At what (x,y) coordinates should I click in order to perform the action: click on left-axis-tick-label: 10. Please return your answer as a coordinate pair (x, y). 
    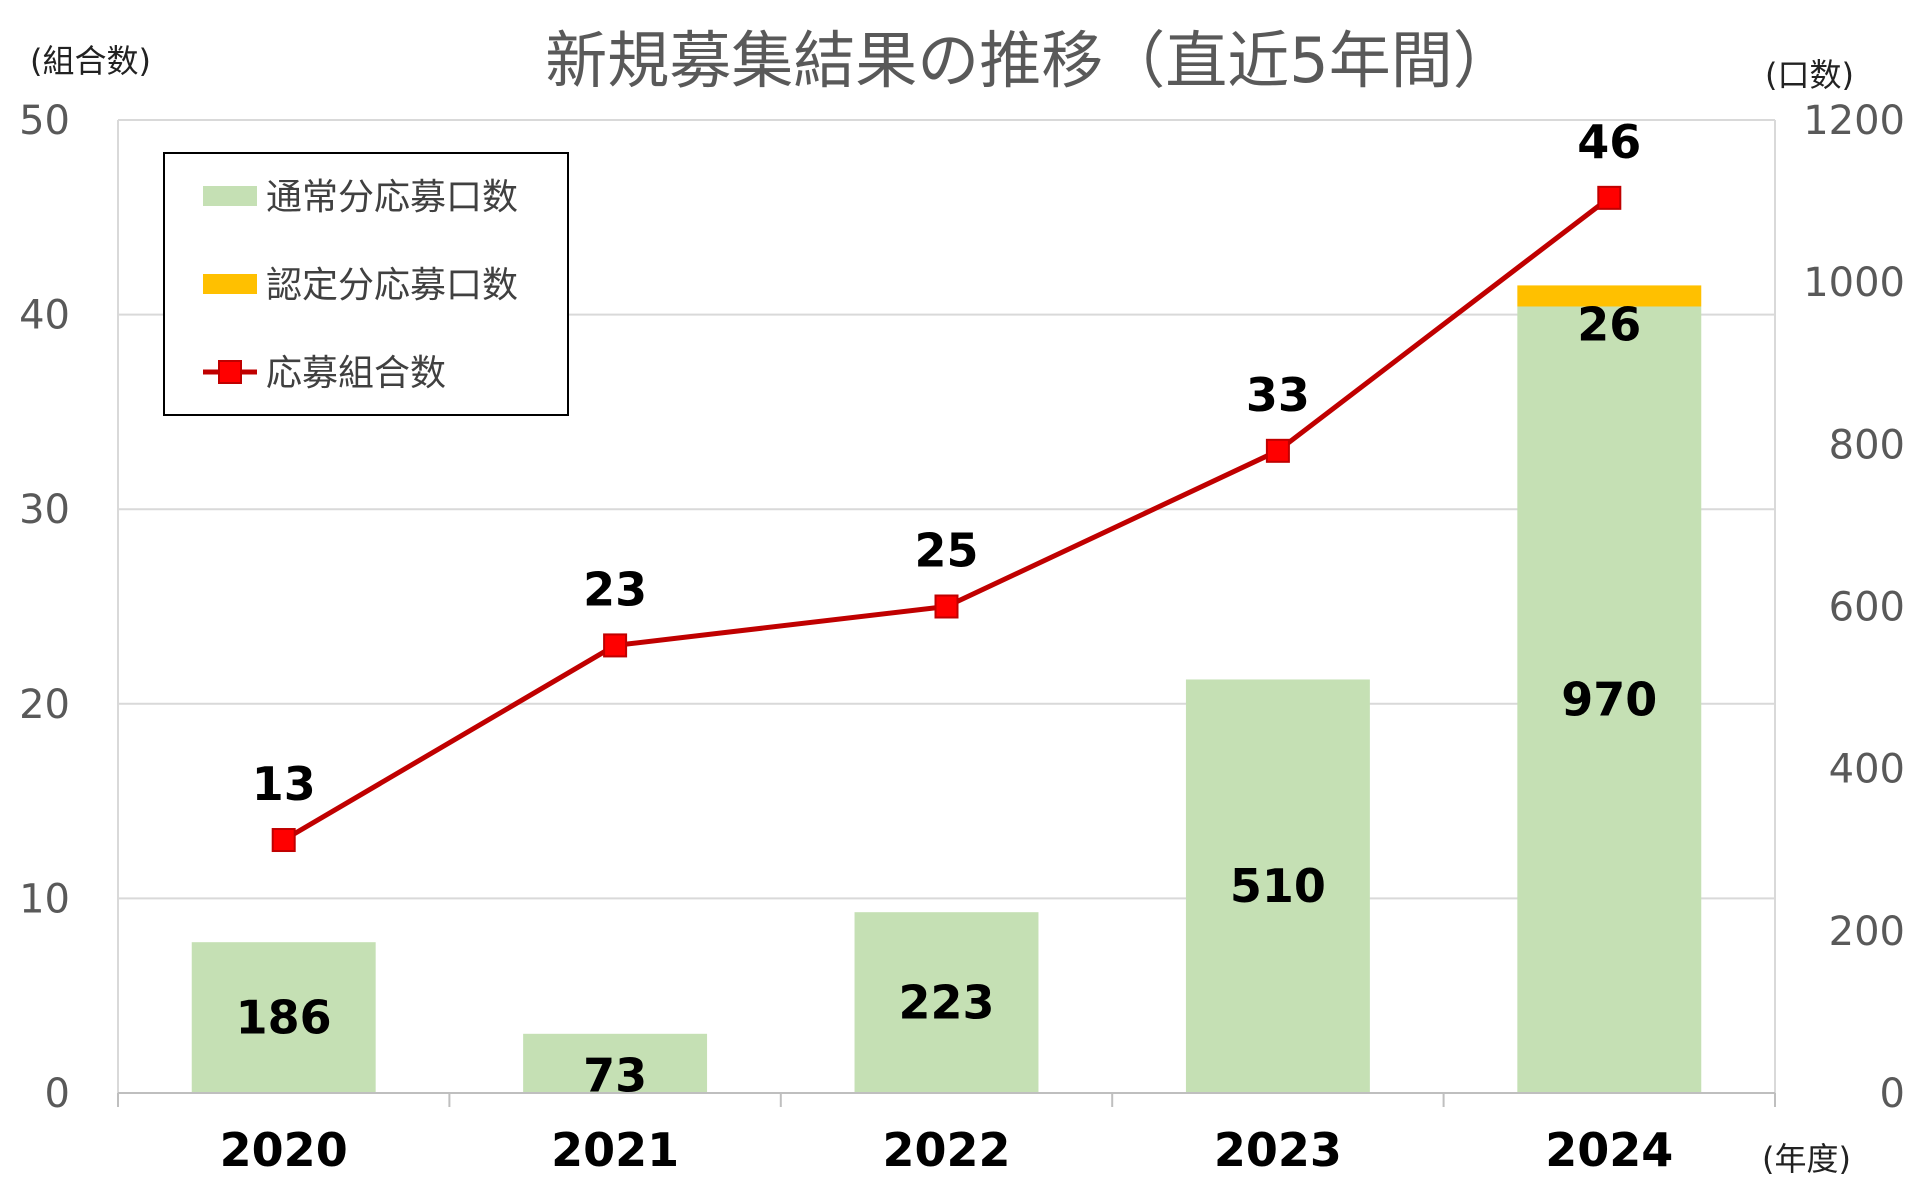
    Looking at the image, I should click on (44, 899).